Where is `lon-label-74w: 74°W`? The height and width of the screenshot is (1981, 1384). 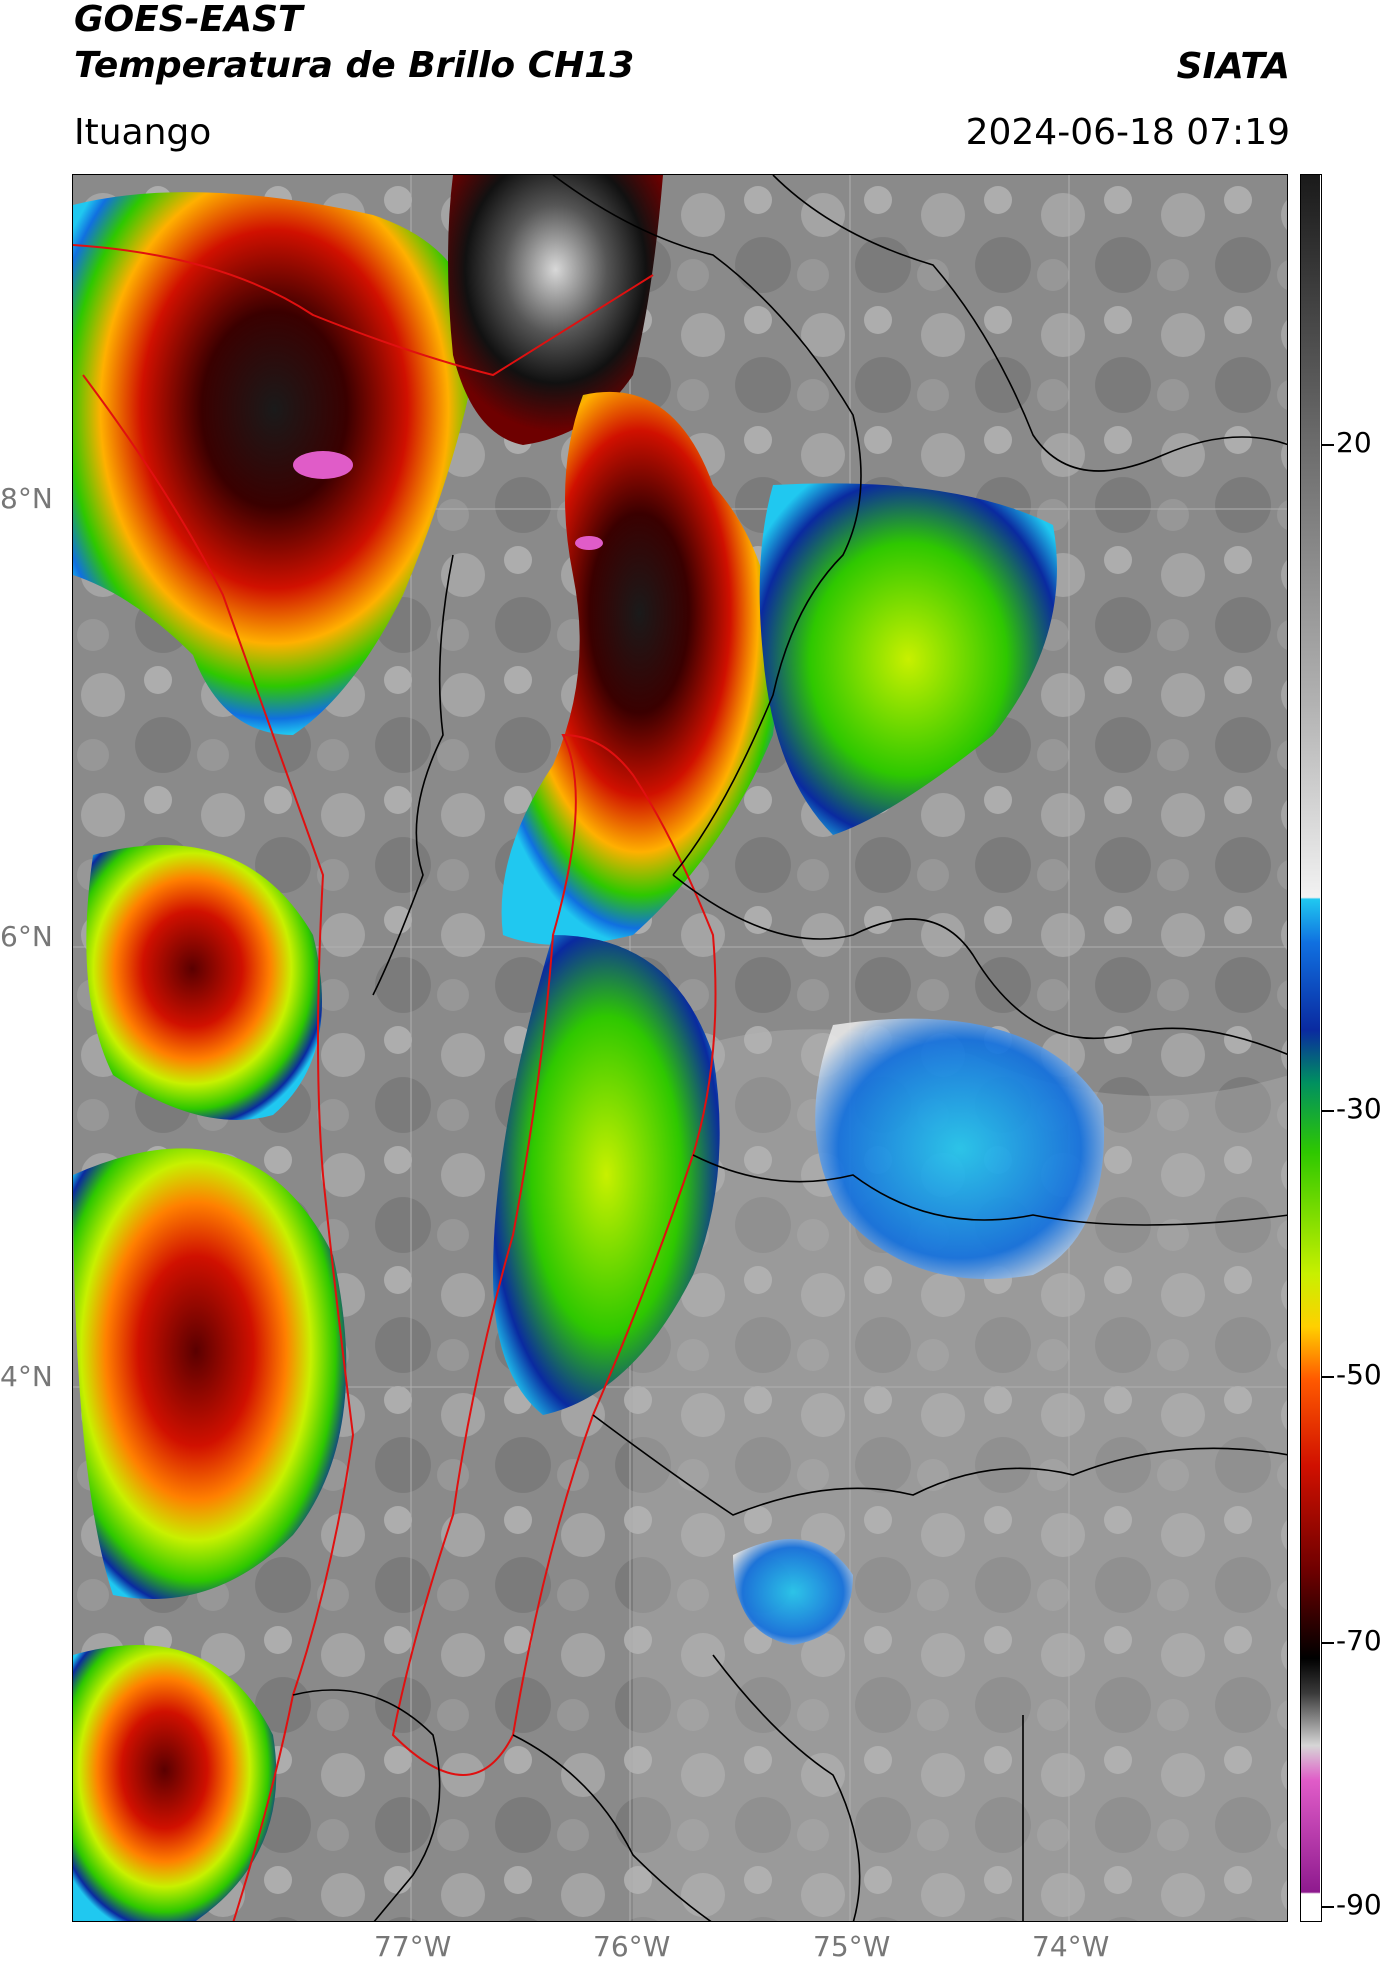
lon-label-74w: 74°W is located at coordinates (1071, 1946).